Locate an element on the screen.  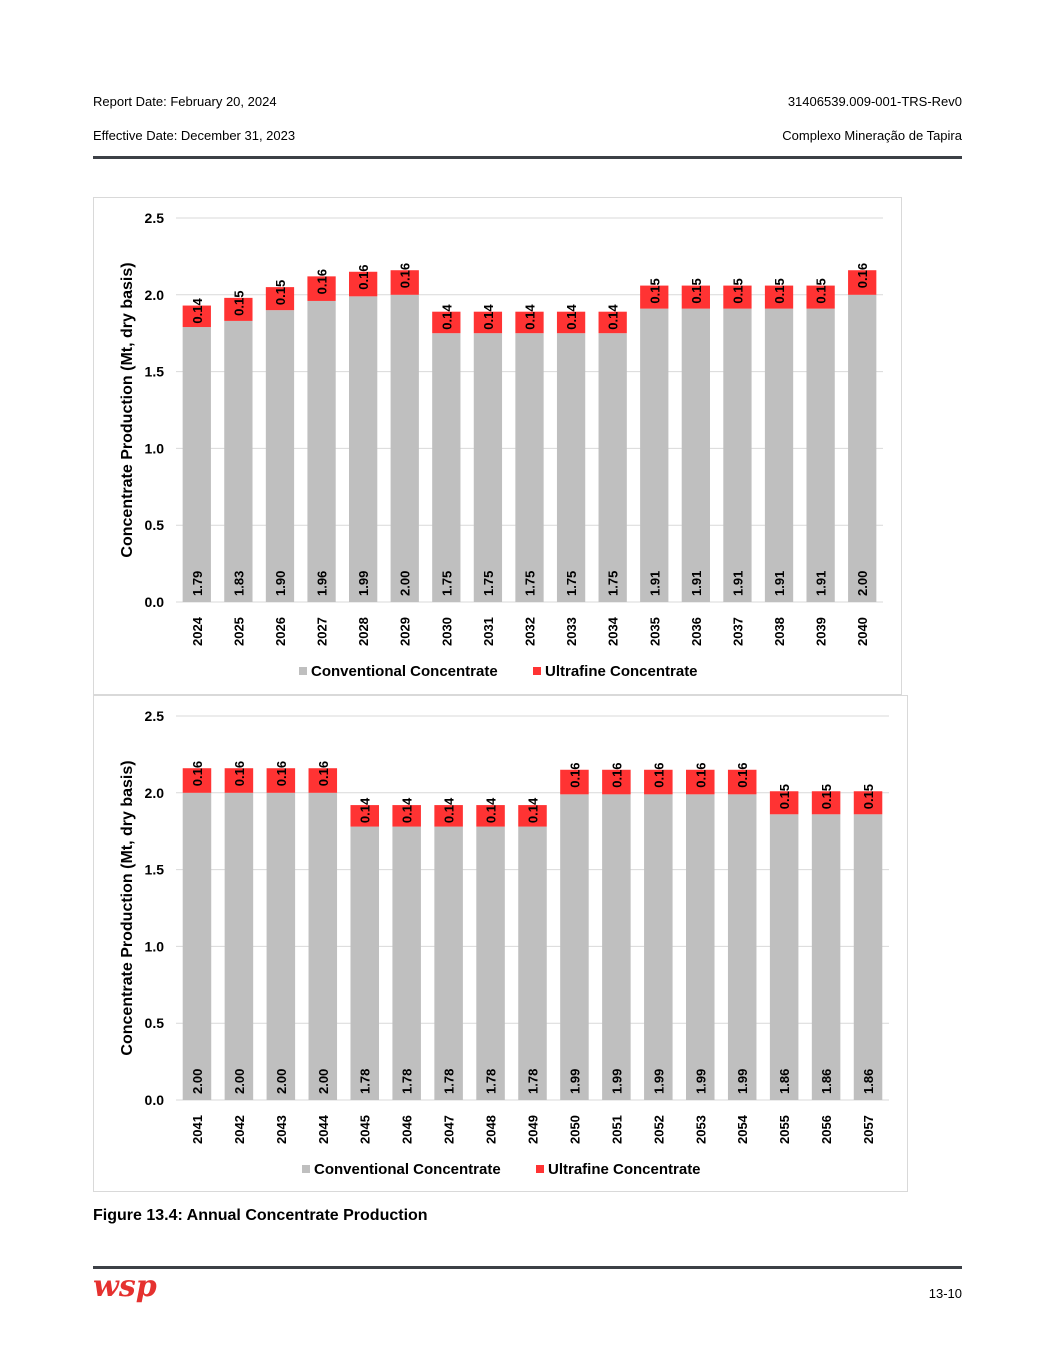
x-tick-label: 2055 is located at coordinates (784, 1129).